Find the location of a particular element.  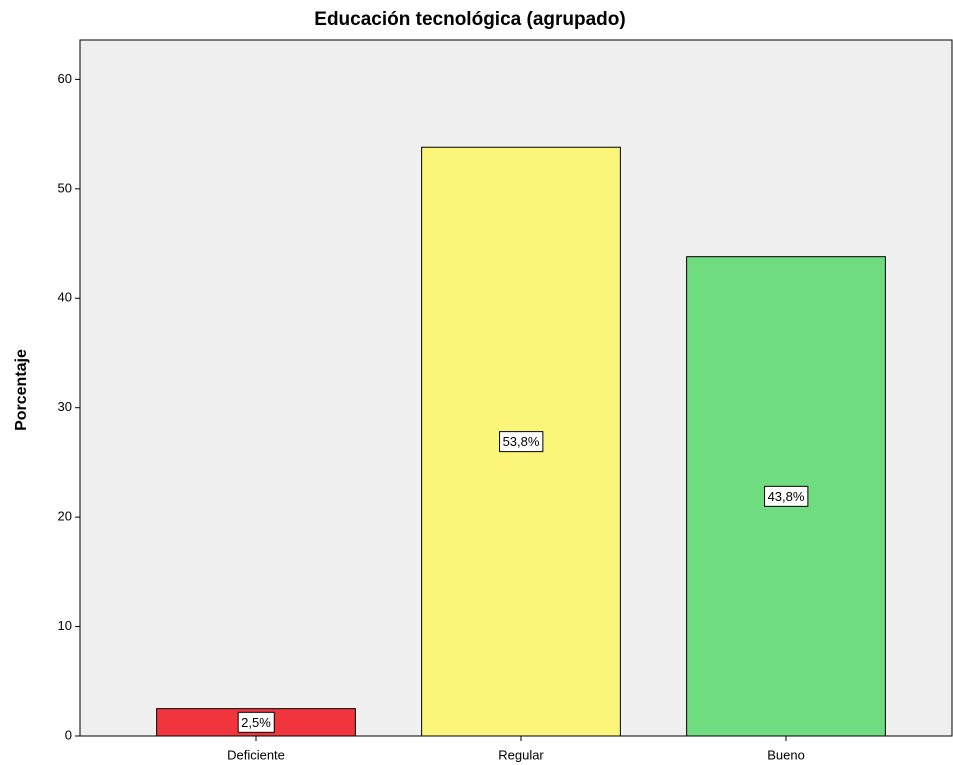

y-tick-label: 10 is located at coordinates (65, 625).